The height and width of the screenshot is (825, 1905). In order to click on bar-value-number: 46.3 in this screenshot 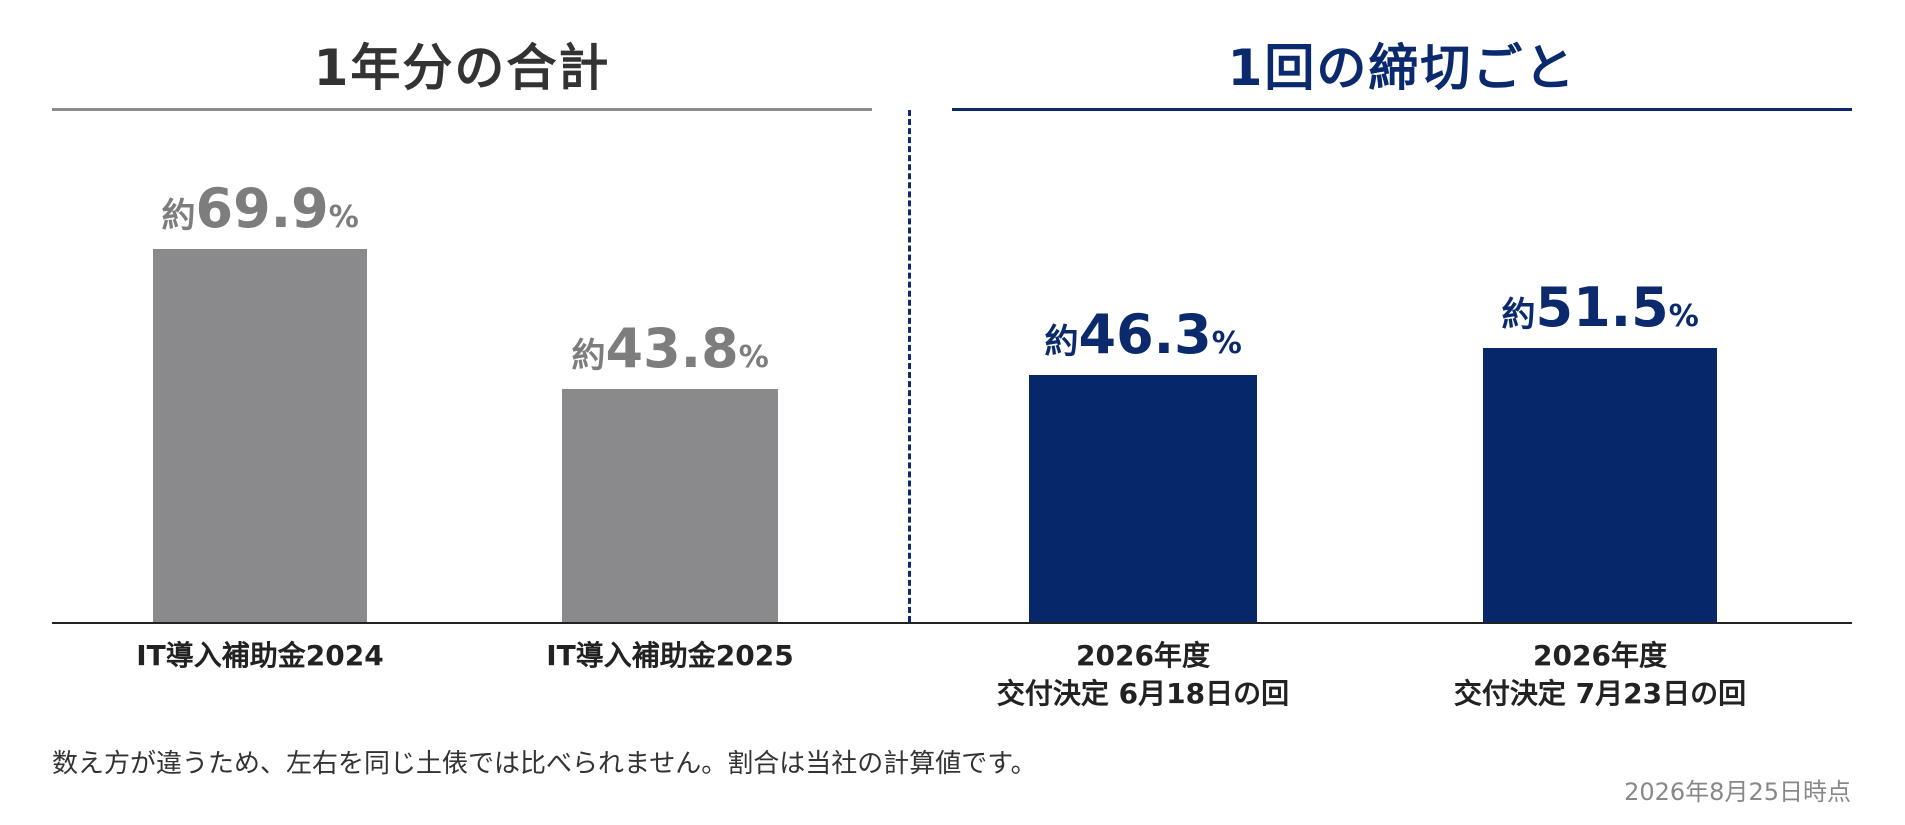, I will do `click(1145, 334)`.